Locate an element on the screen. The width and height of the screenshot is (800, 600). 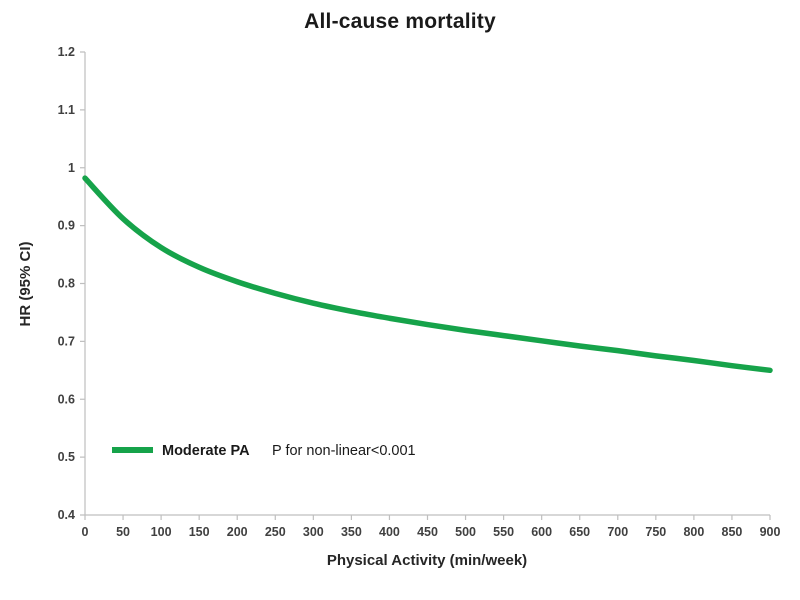
x-tick-label: 200 is located at coordinates (237, 532).